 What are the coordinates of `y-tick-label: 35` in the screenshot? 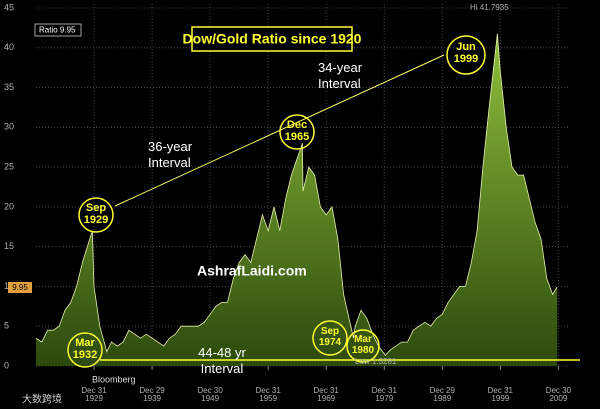 It's located at (9, 87).